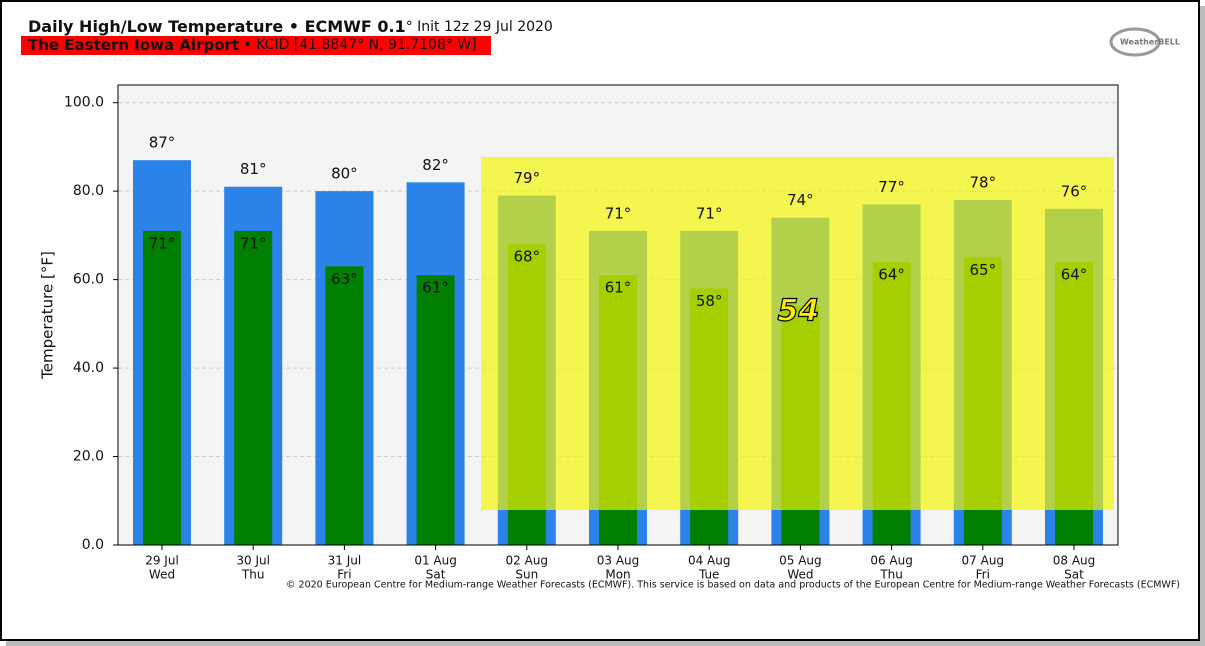 The height and width of the screenshot is (646, 1205). I want to click on y-tick-label: 20.0, so click(88, 457).